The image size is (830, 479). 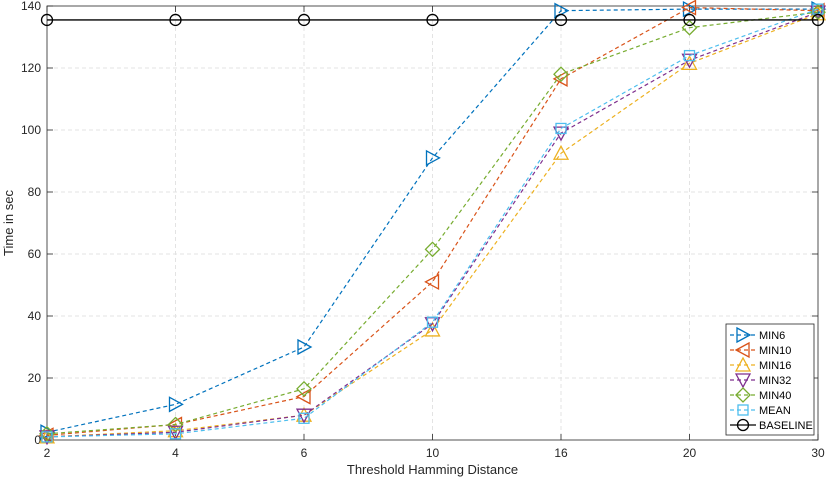 I want to click on y-tick-label: 40, so click(x=35, y=316).